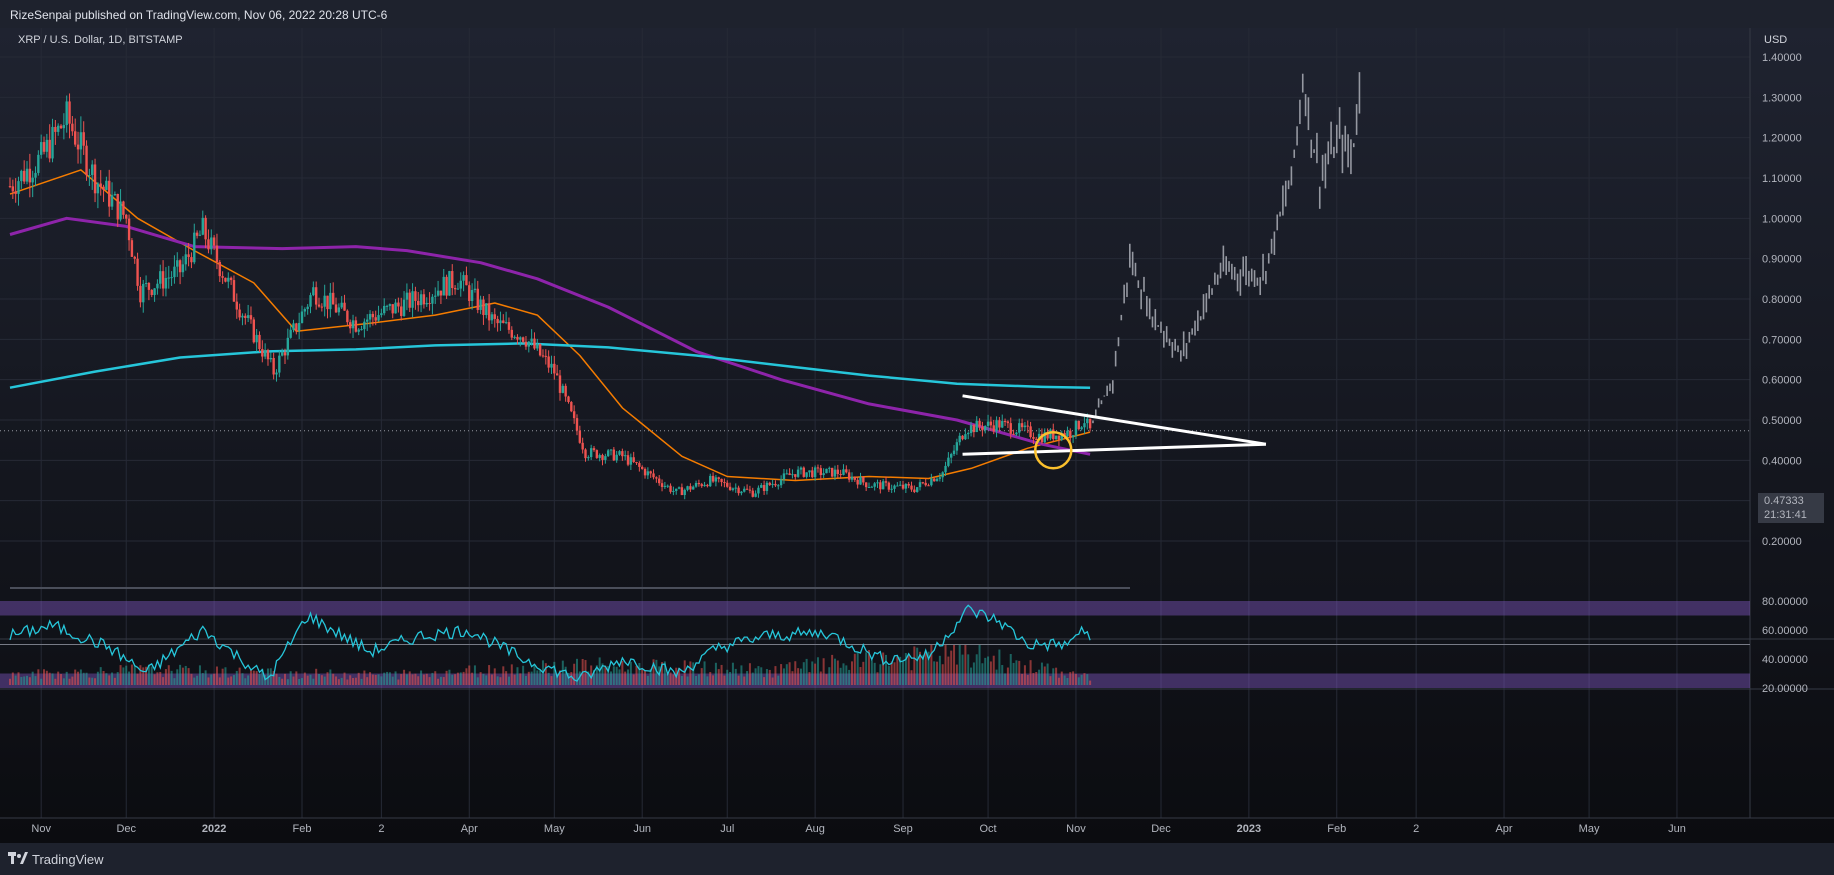 The width and height of the screenshot is (1834, 875). What do you see at coordinates (550, 665) in the screenshot?
I see `volume-bars` at bounding box center [550, 665].